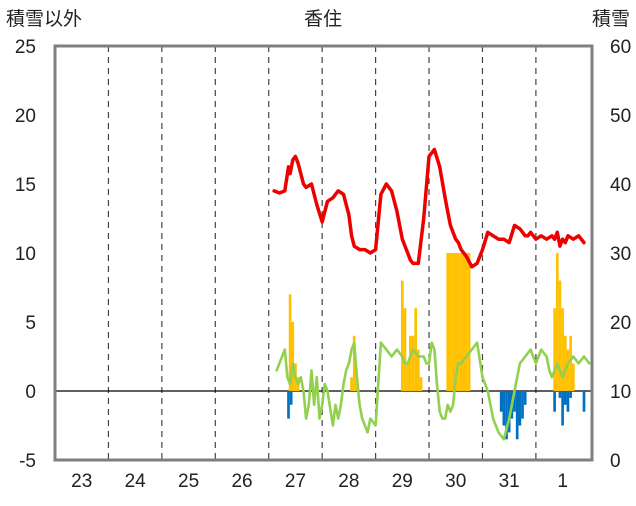 This screenshot has width=636, height=506. Describe the element at coordinates (295, 481) in the screenshot. I see `x-tick-label: 27` at that location.